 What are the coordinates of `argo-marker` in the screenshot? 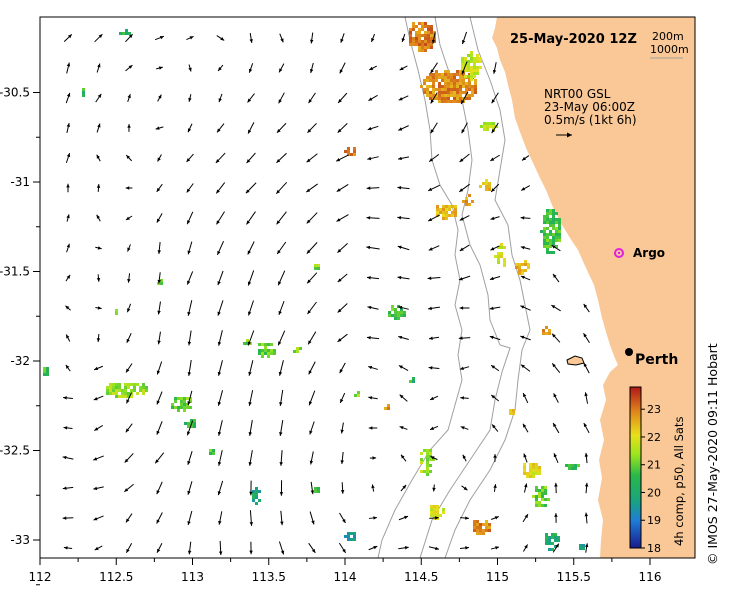 It's located at (619, 253).